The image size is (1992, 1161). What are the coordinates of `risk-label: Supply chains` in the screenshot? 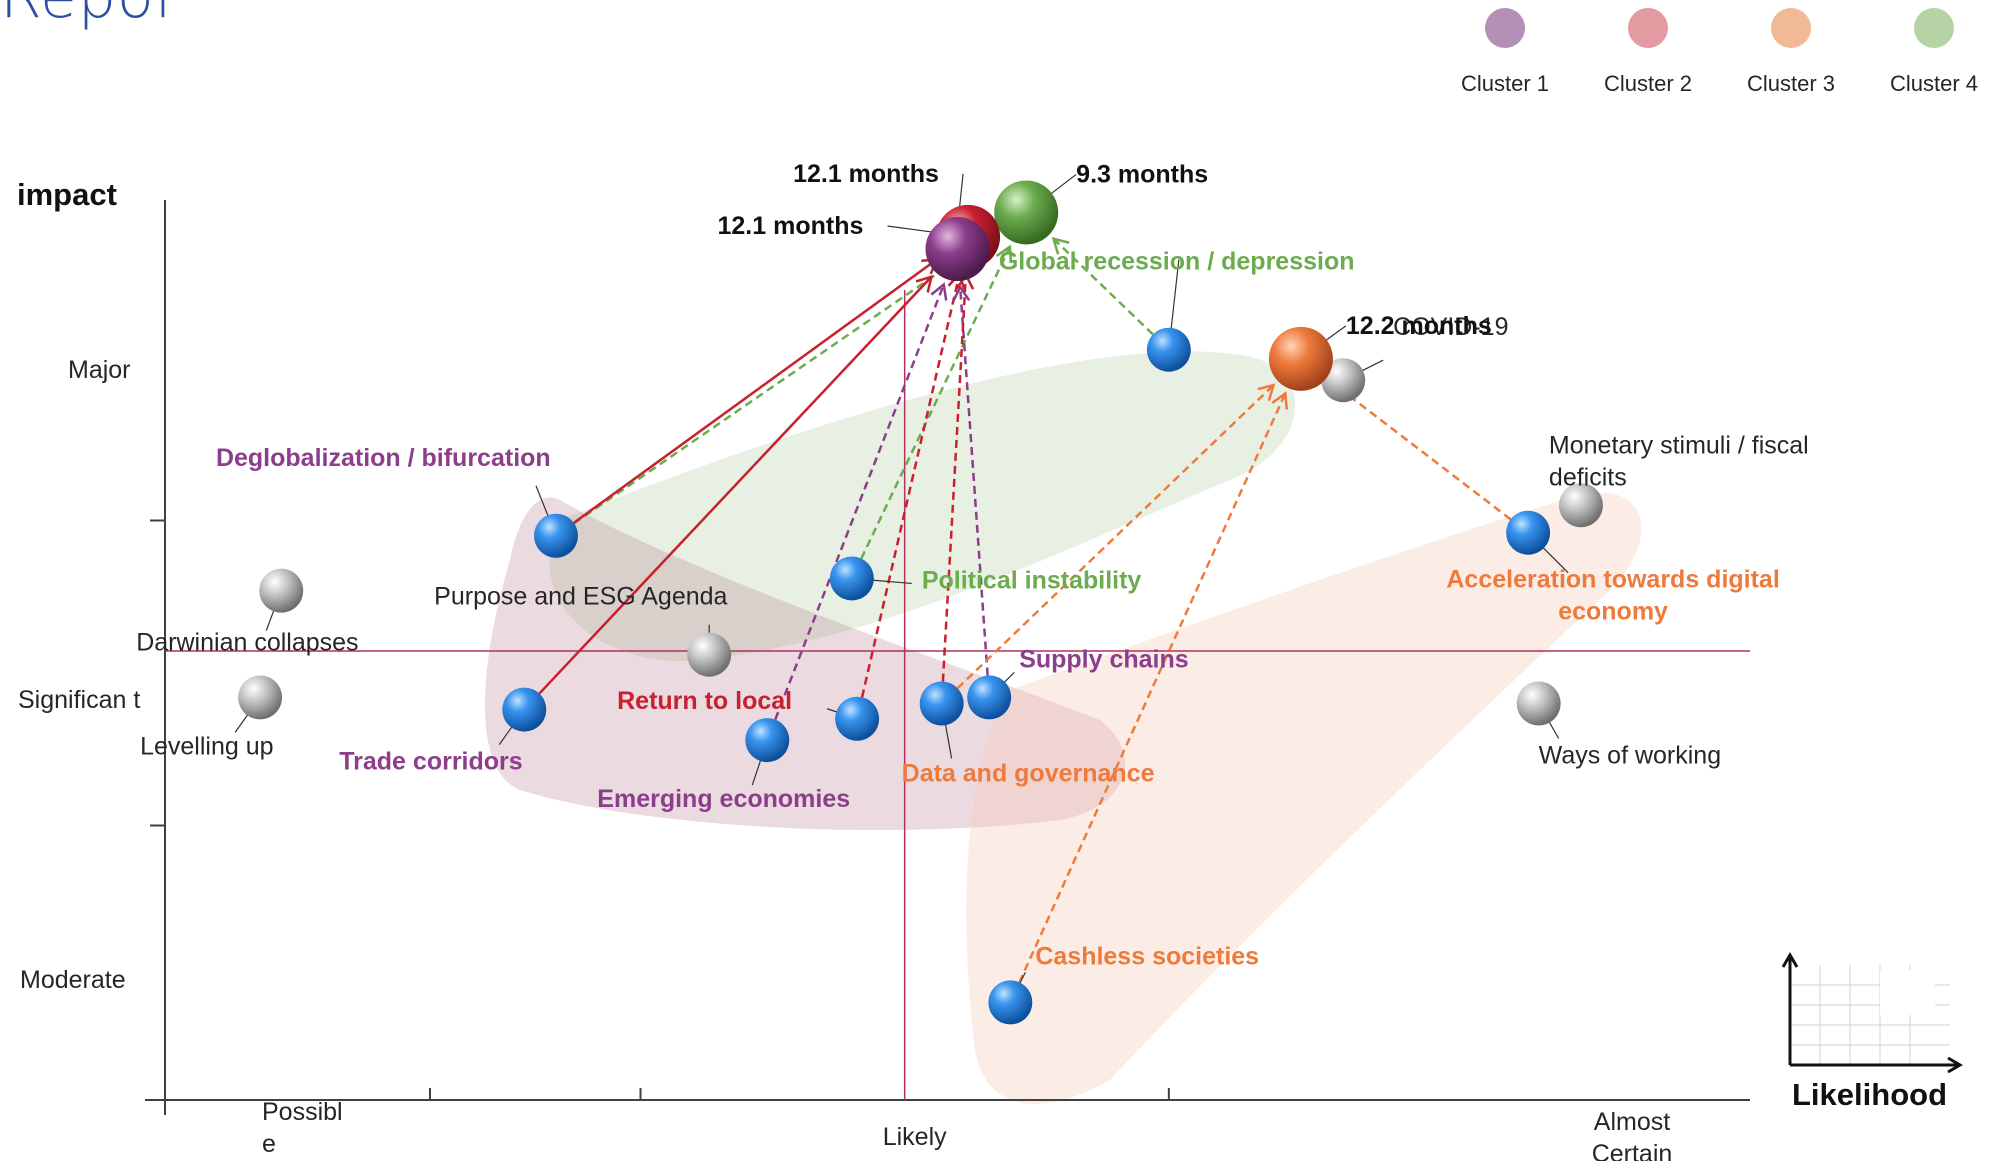 It's located at (1103, 659).